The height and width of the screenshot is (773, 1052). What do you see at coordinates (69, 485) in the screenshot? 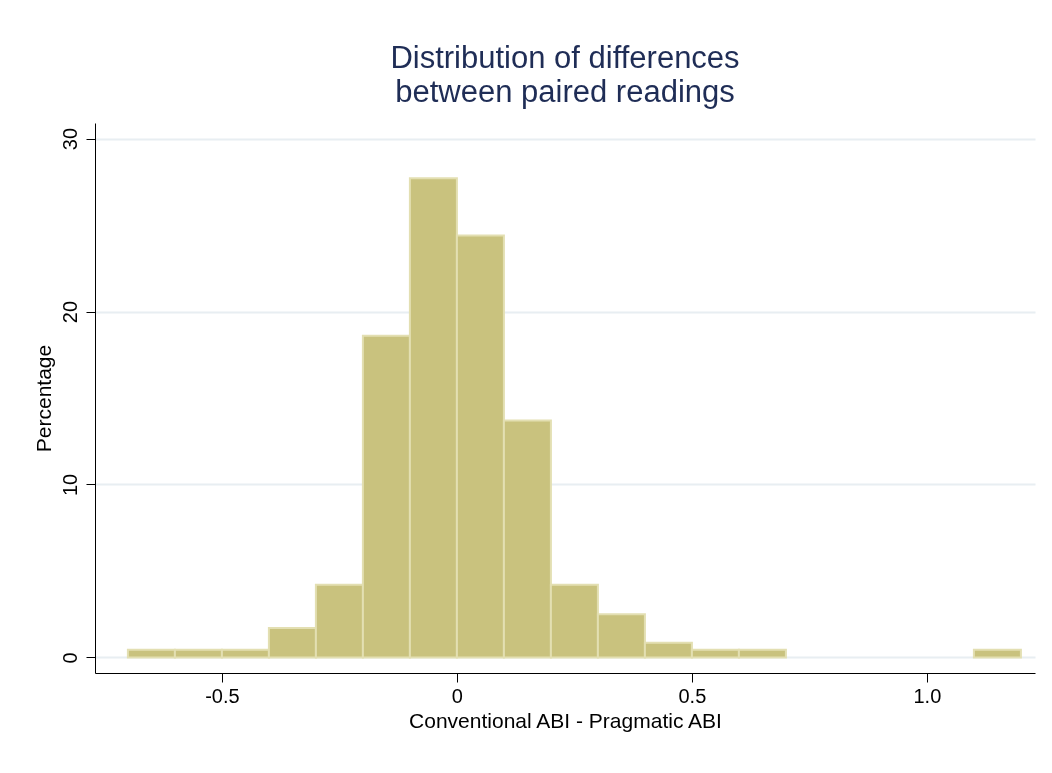
I see `y-tick-label: 10` at bounding box center [69, 485].